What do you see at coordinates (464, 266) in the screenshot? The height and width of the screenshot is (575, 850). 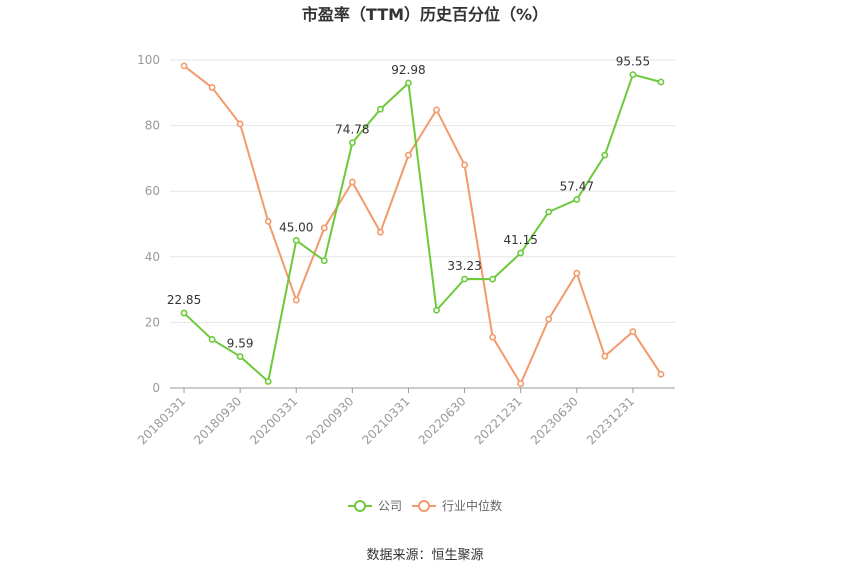 I see `data-label: 33.23` at bounding box center [464, 266].